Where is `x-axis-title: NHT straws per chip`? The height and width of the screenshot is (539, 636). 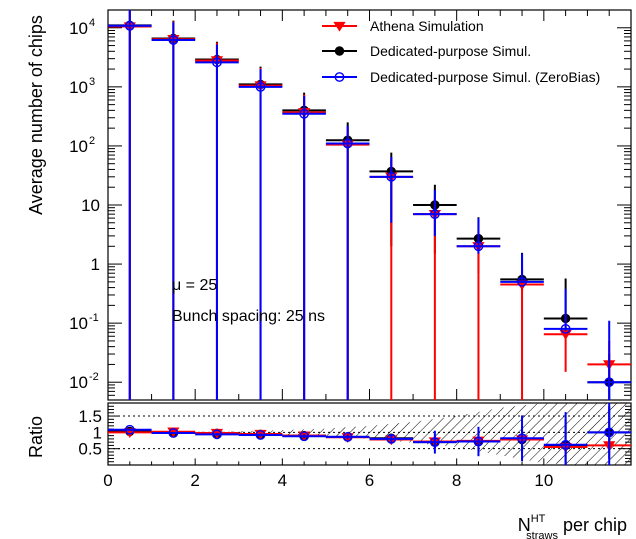
x-axis-title: NHT straws per chip is located at coordinates (572, 526).